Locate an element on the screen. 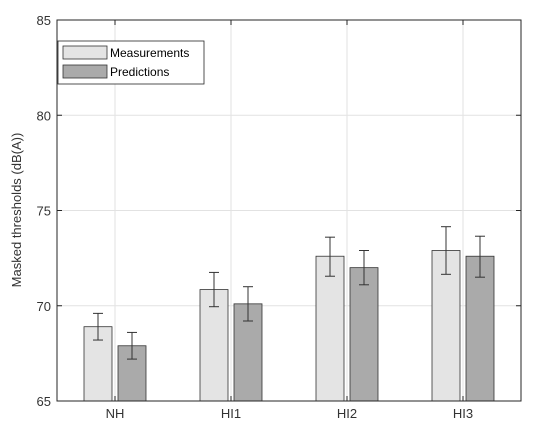 This screenshot has width=533, height=421. bar-measurements-hi2 is located at coordinates (330, 328).